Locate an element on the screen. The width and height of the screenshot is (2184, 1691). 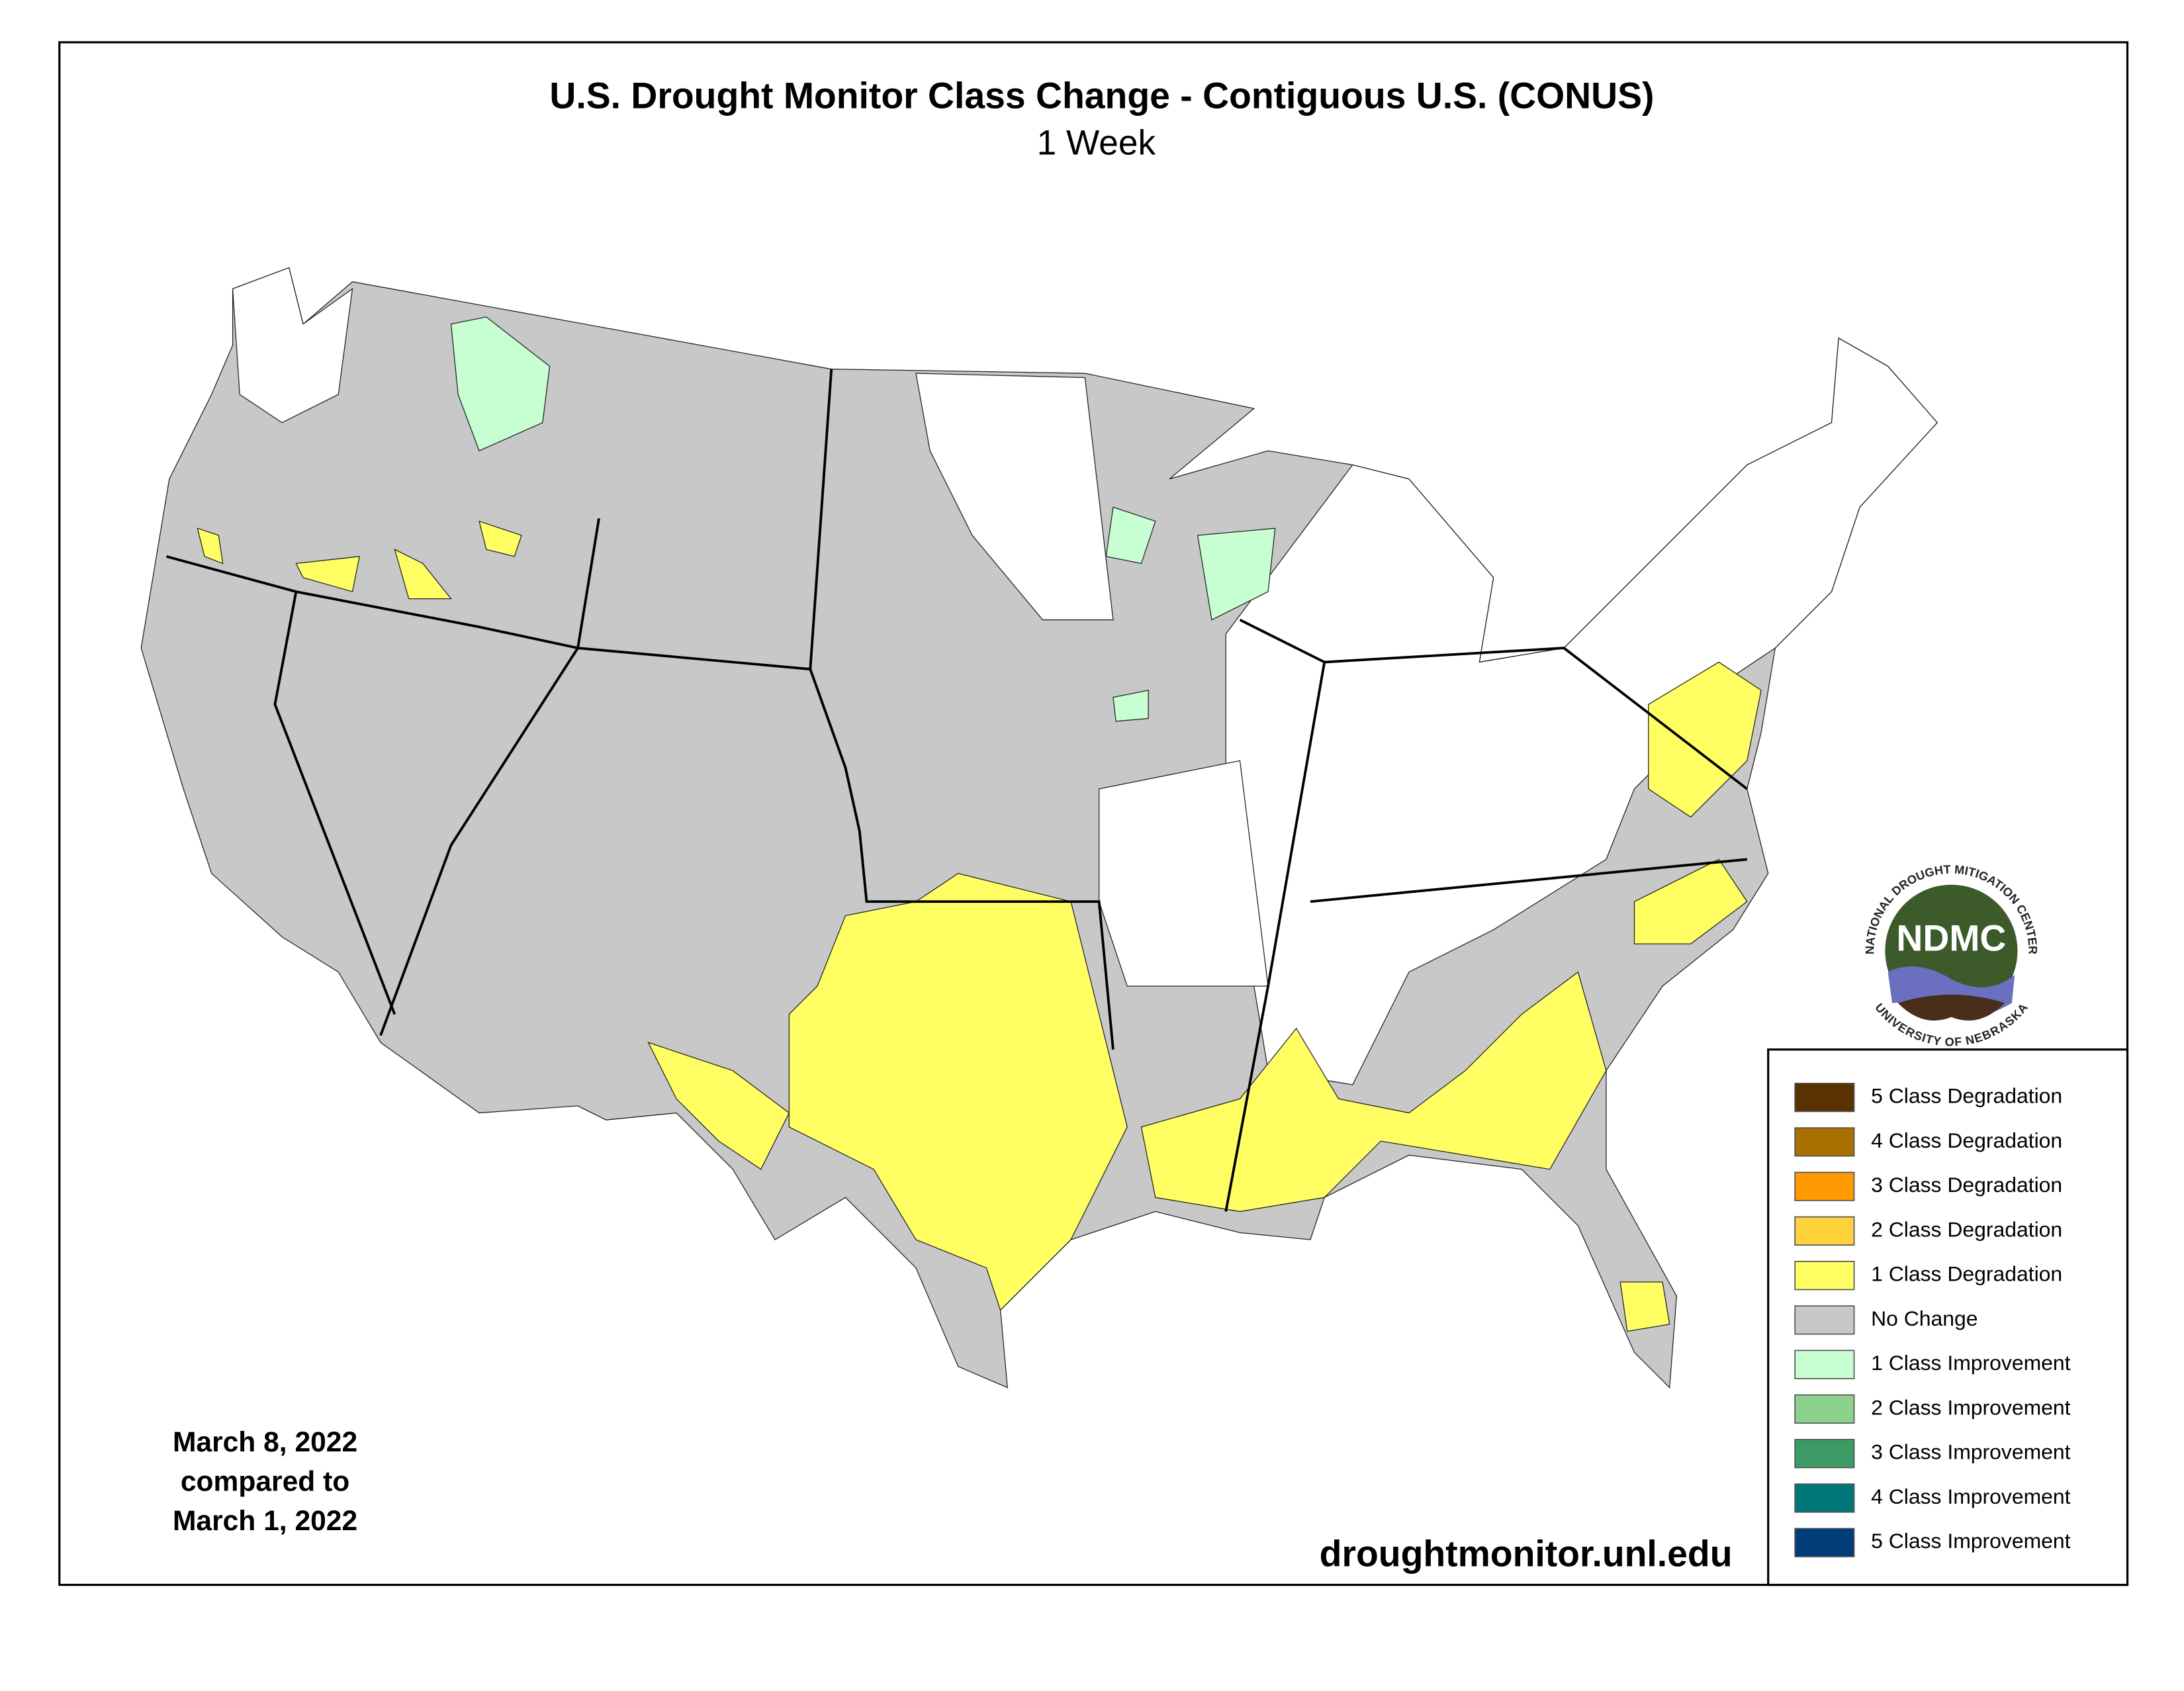
carolina-degradation is located at coordinates (1690, 901).